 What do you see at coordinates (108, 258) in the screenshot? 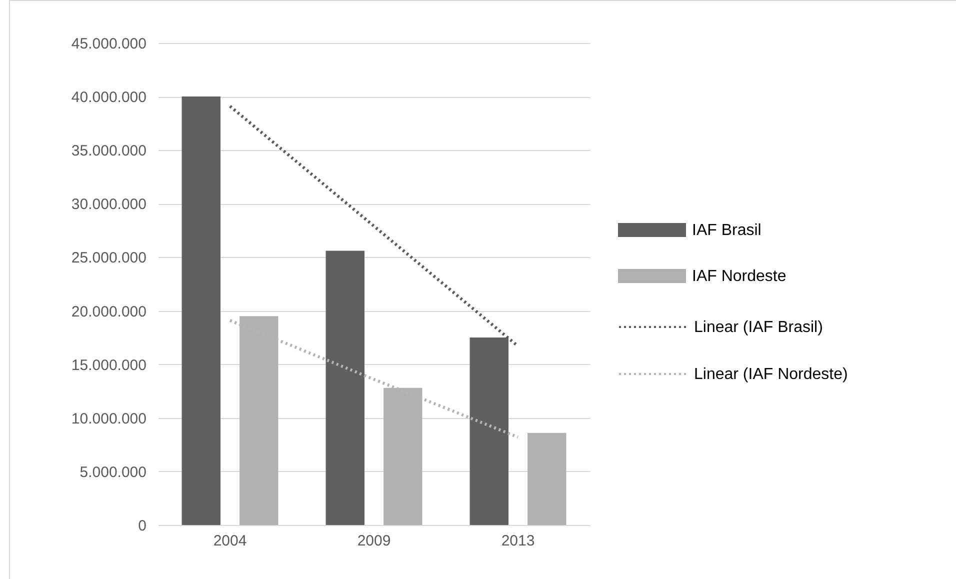
I see `y-tick-label: 25.000.000` at bounding box center [108, 258].